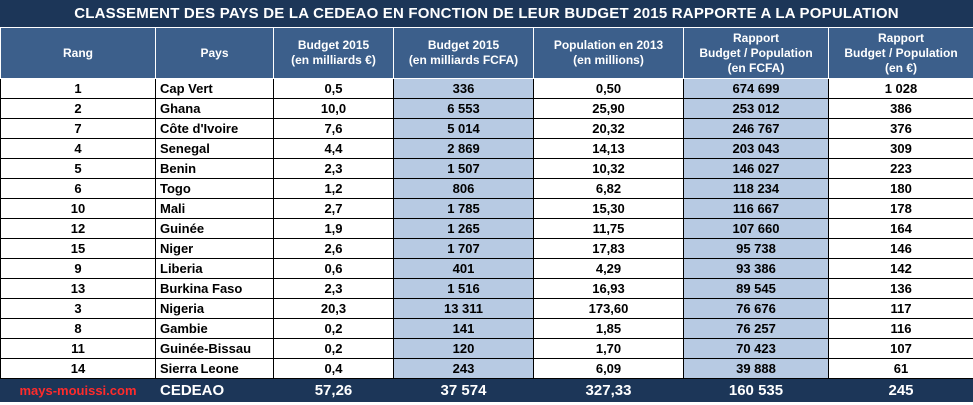  What do you see at coordinates (78, 248) in the screenshot?
I see `cell-rank: 15` at bounding box center [78, 248].